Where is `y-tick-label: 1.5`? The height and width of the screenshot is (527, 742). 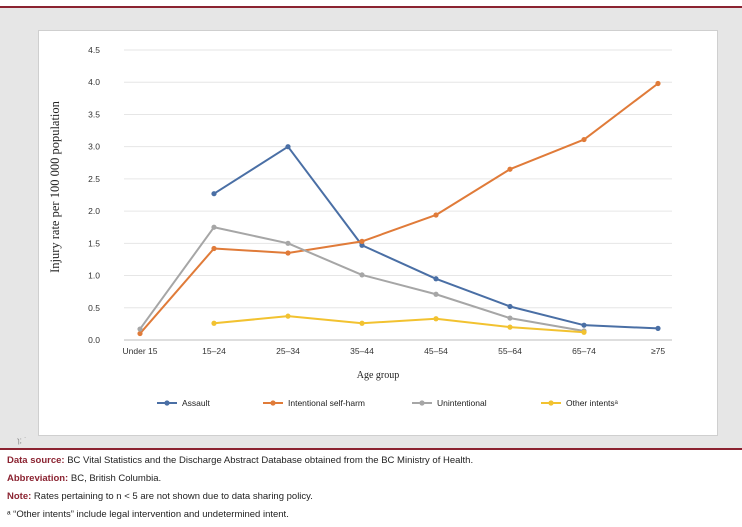
y-tick-label: 1.5 is located at coordinates (94, 243).